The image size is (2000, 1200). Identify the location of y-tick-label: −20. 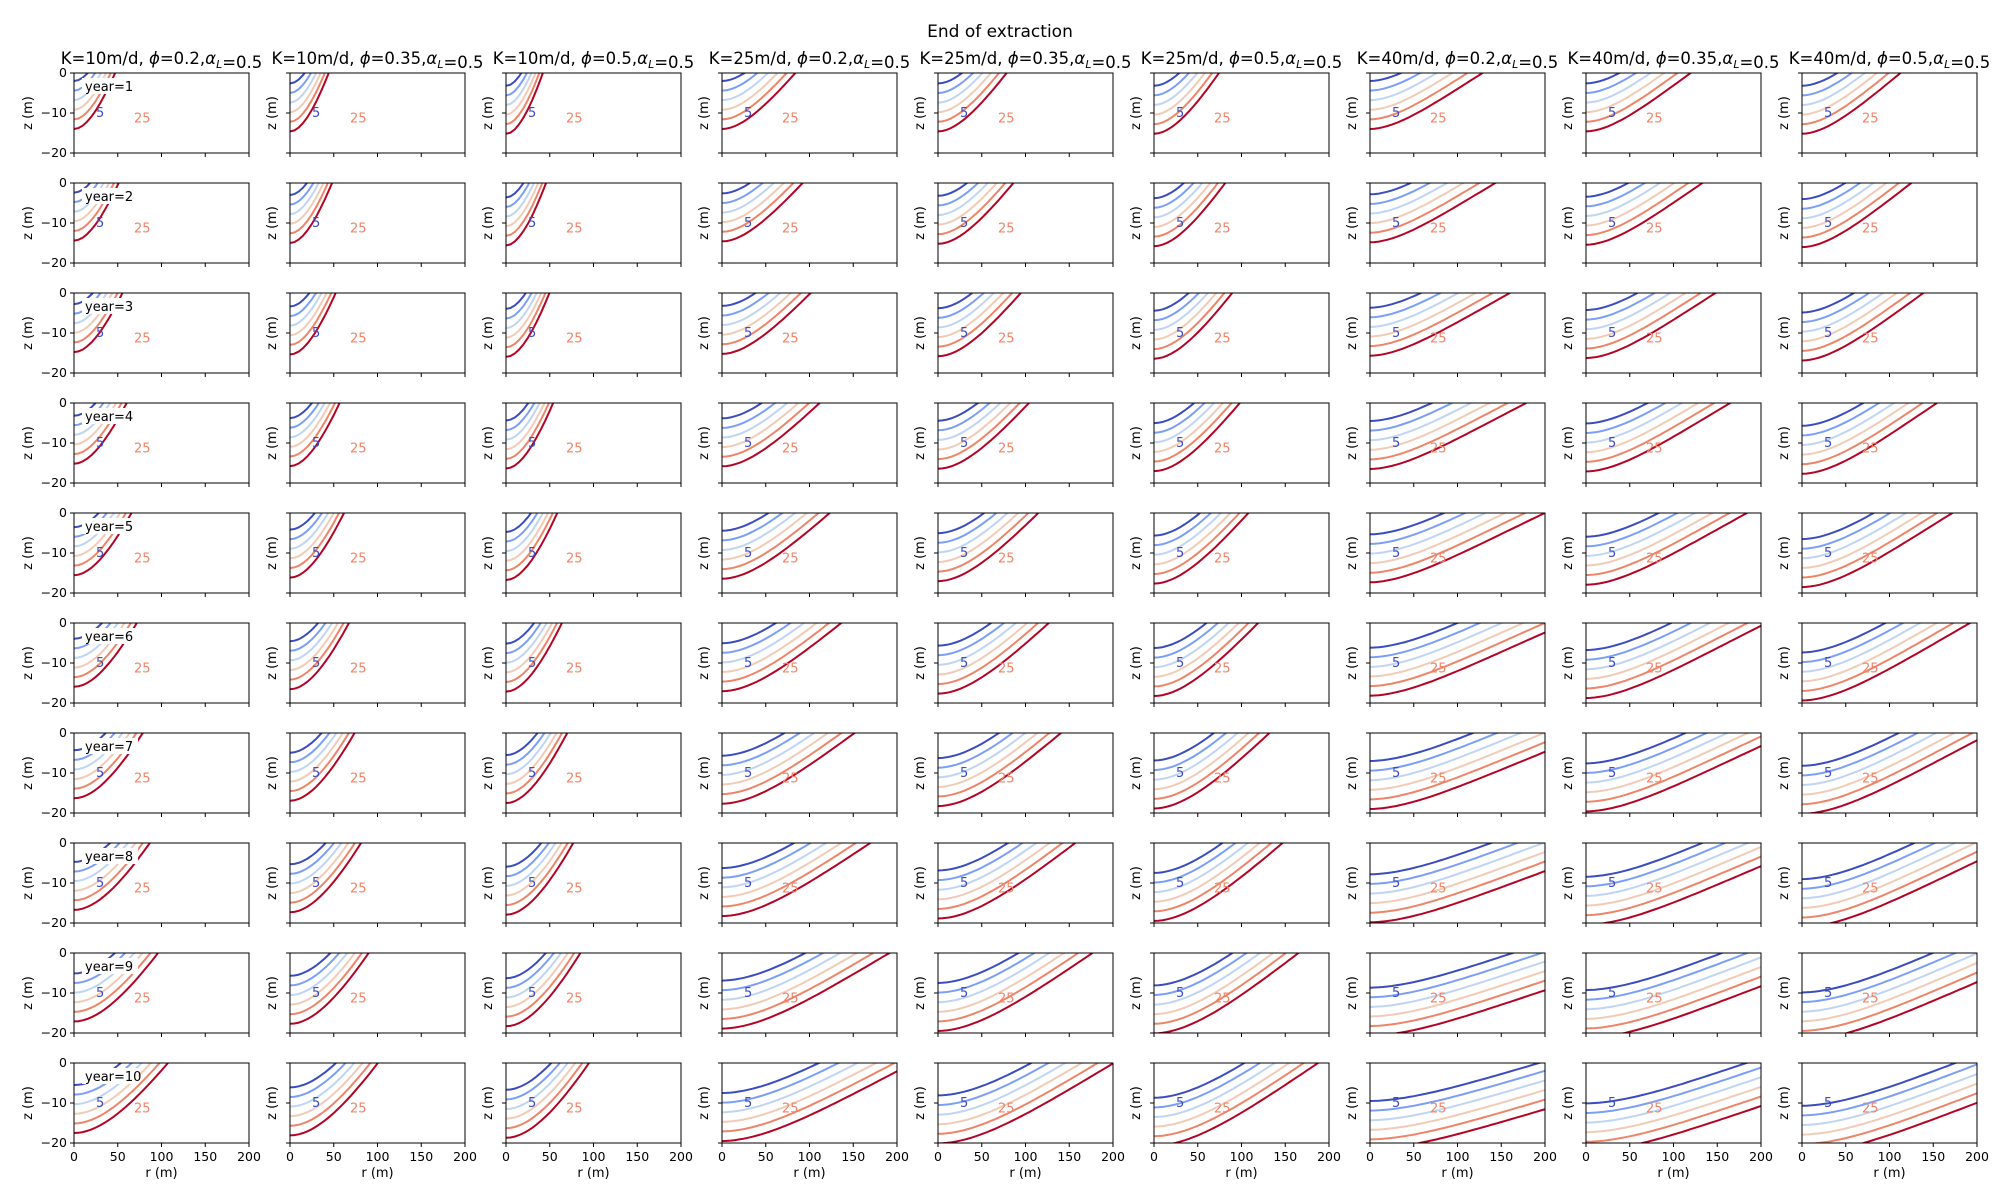
(54, 1032).